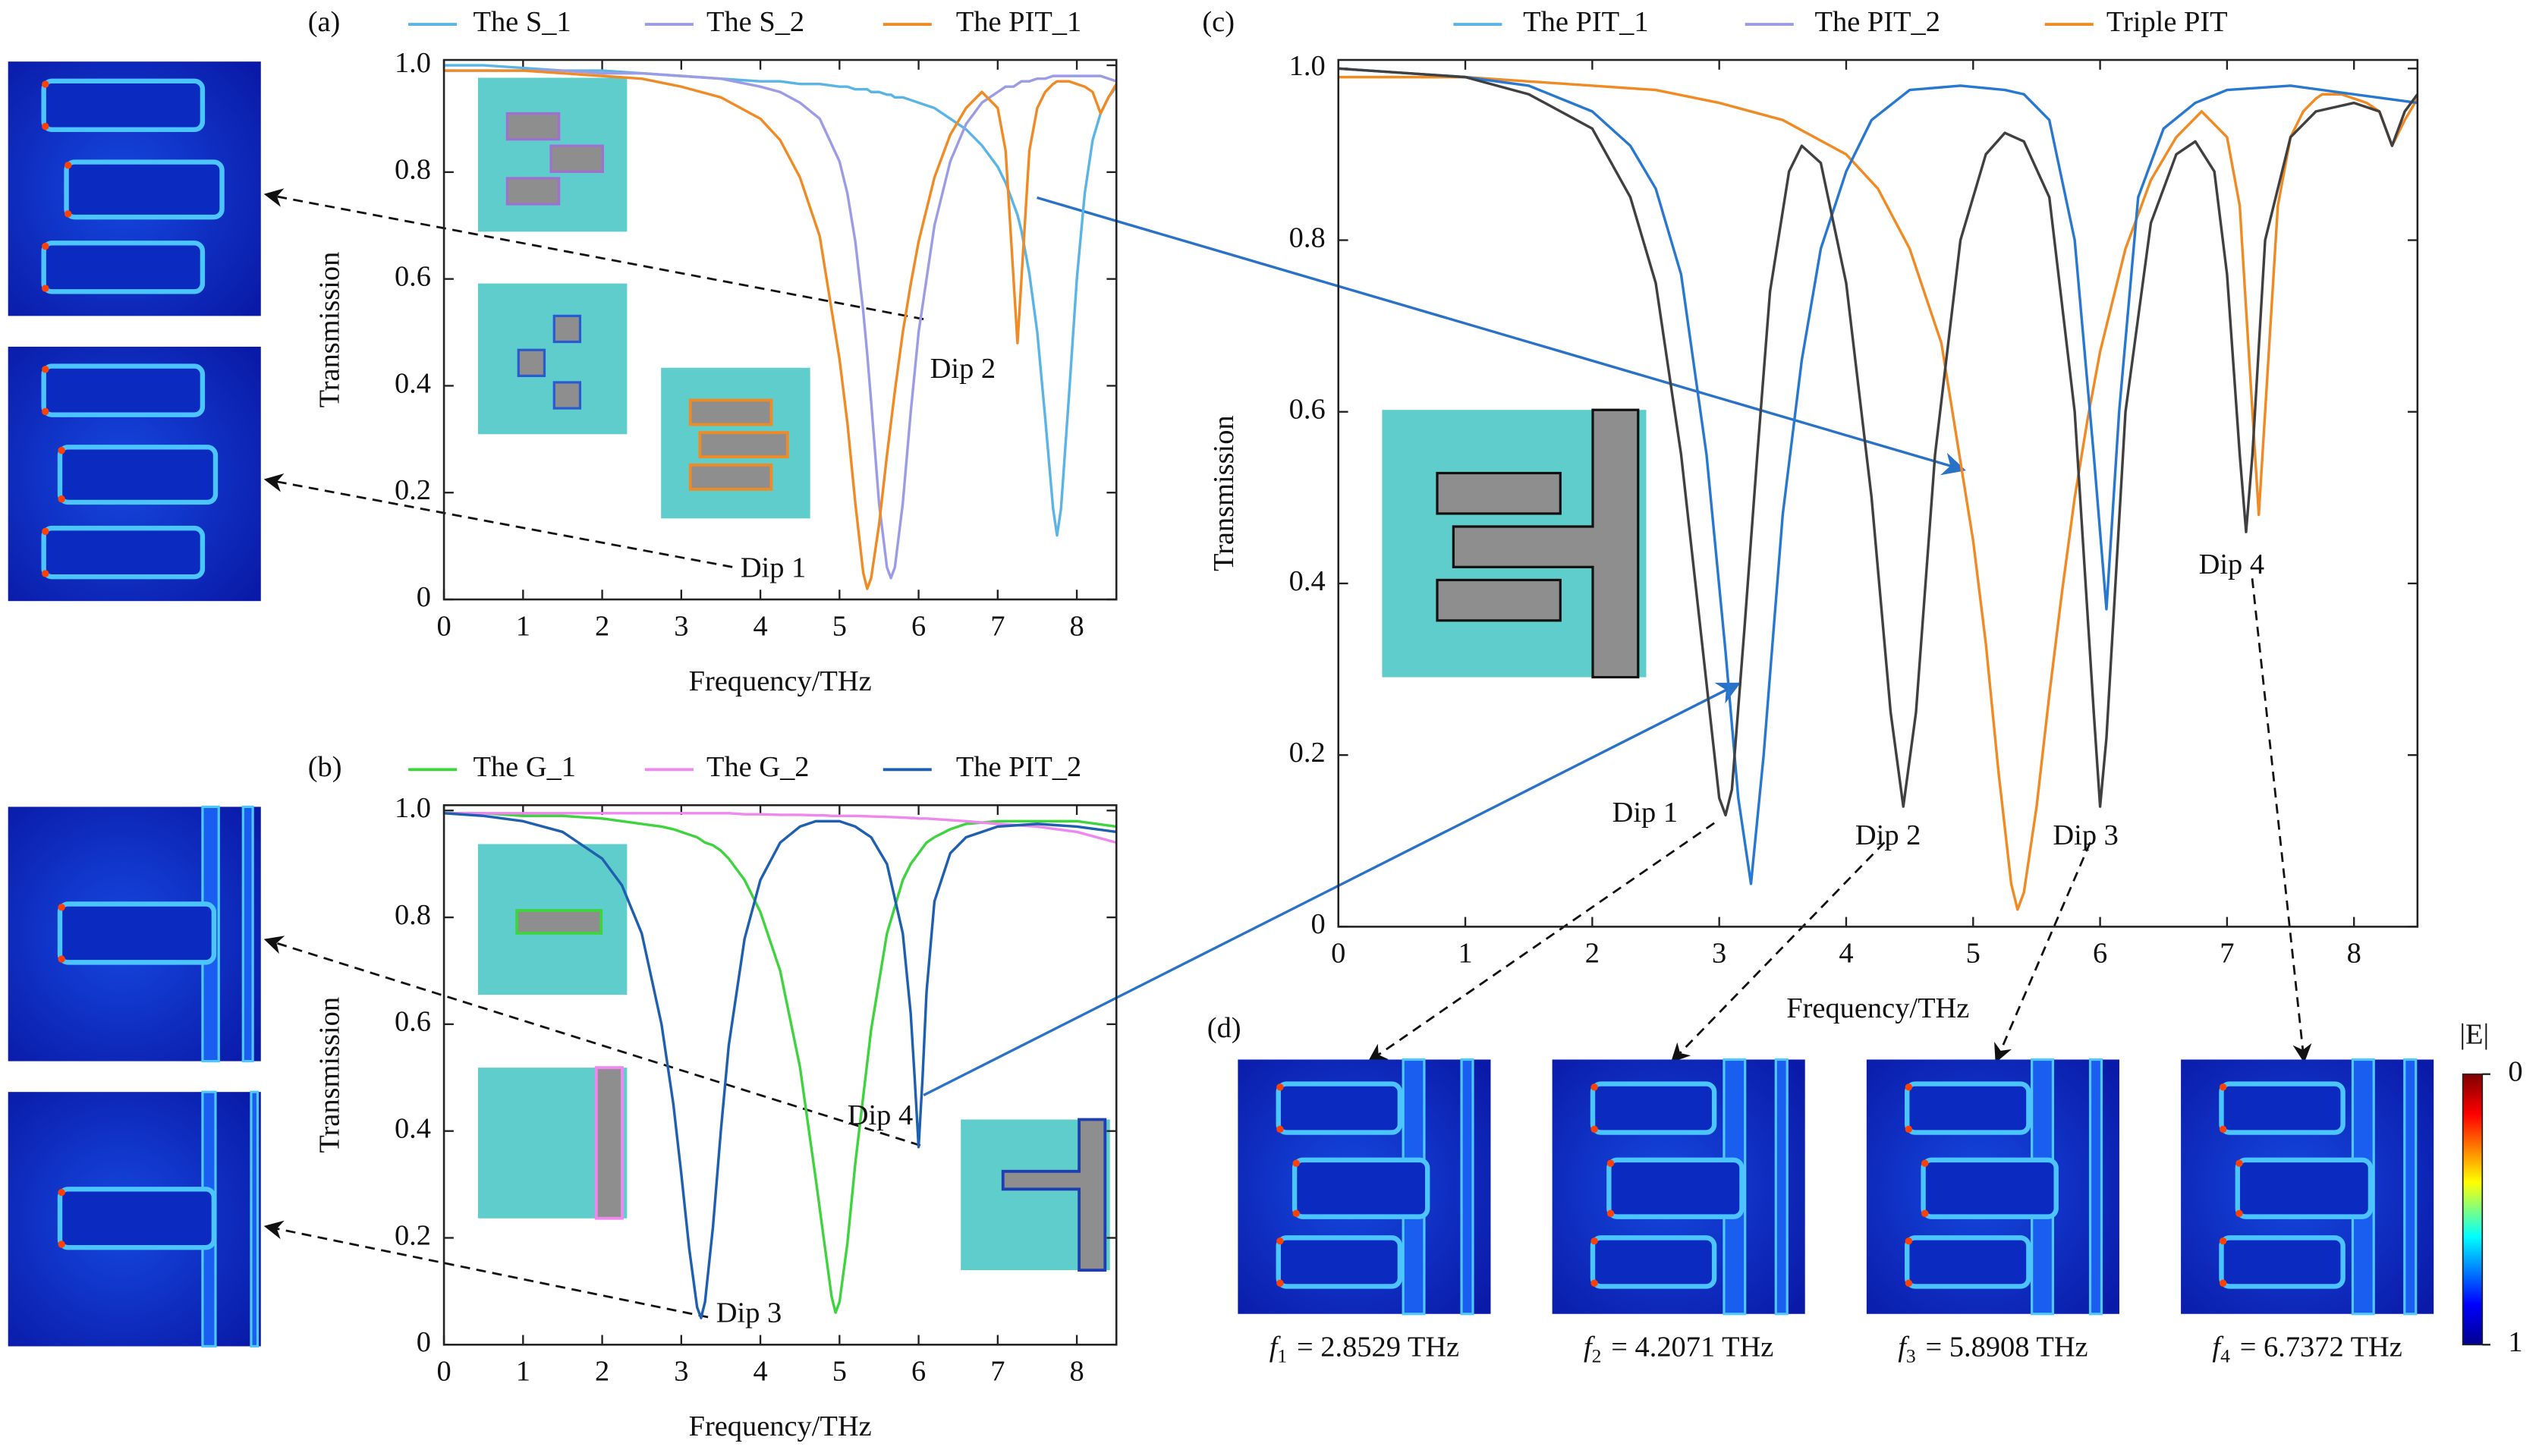 The image size is (2539, 1456). What do you see at coordinates (1911, 1355) in the screenshot?
I see `caption-index: 3` at bounding box center [1911, 1355].